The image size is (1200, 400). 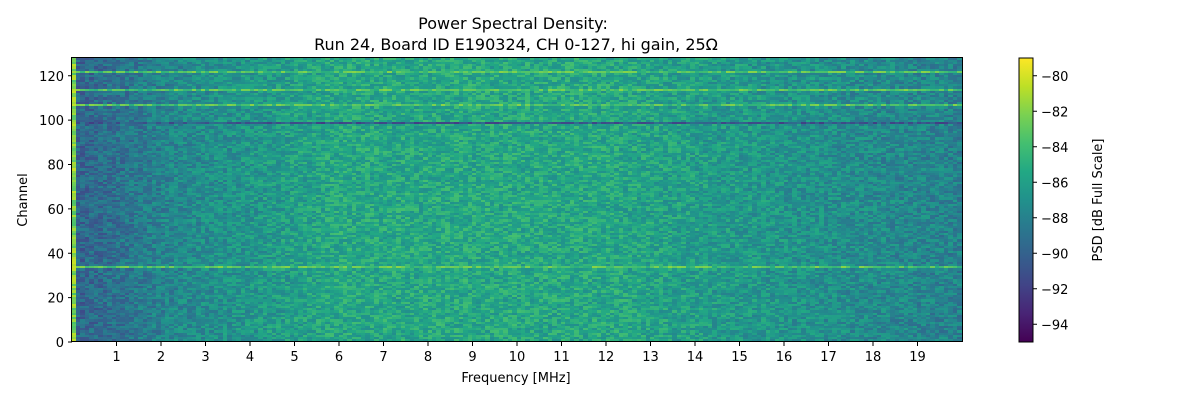 What do you see at coordinates (739, 357) in the screenshot?
I see `x-tick-label: 15` at bounding box center [739, 357].